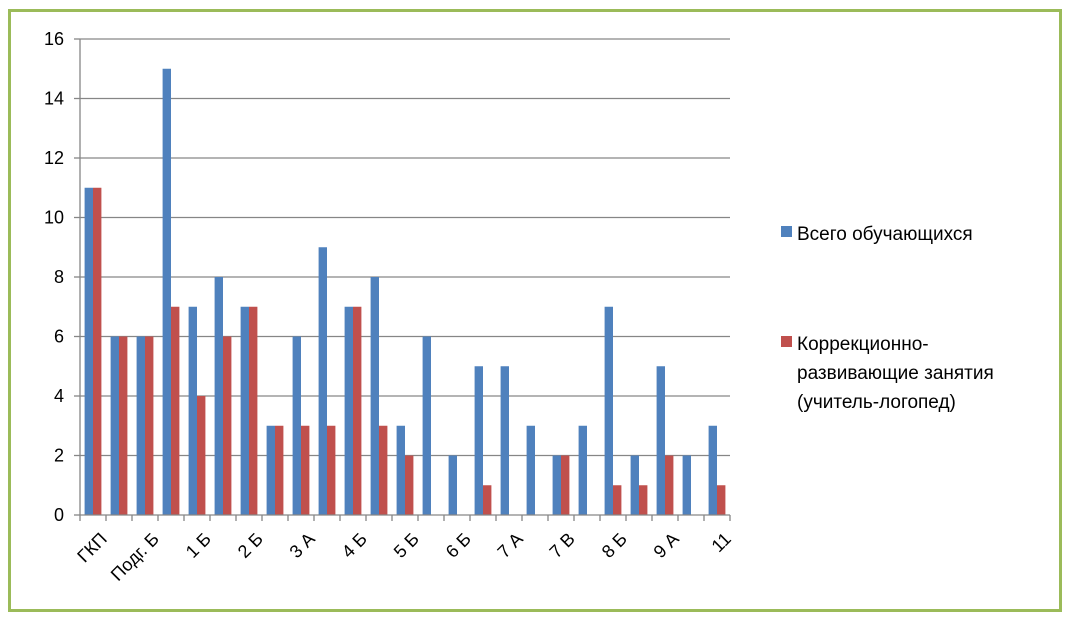 The width and height of the screenshot is (1074, 623). What do you see at coordinates (54, 158) in the screenshot?
I see `y-tick-label: 12` at bounding box center [54, 158].